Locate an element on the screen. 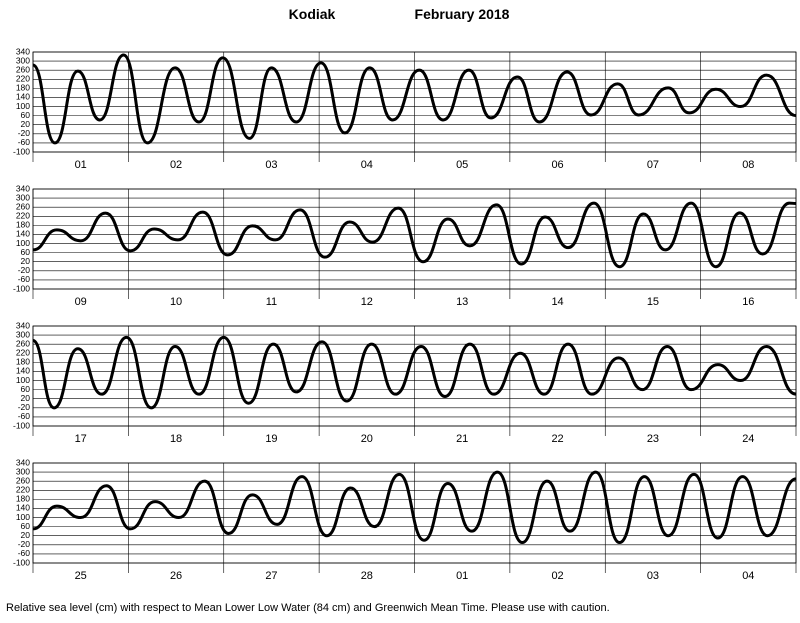 The width and height of the screenshot is (800, 623). x-tick-label: 27 is located at coordinates (271, 576).